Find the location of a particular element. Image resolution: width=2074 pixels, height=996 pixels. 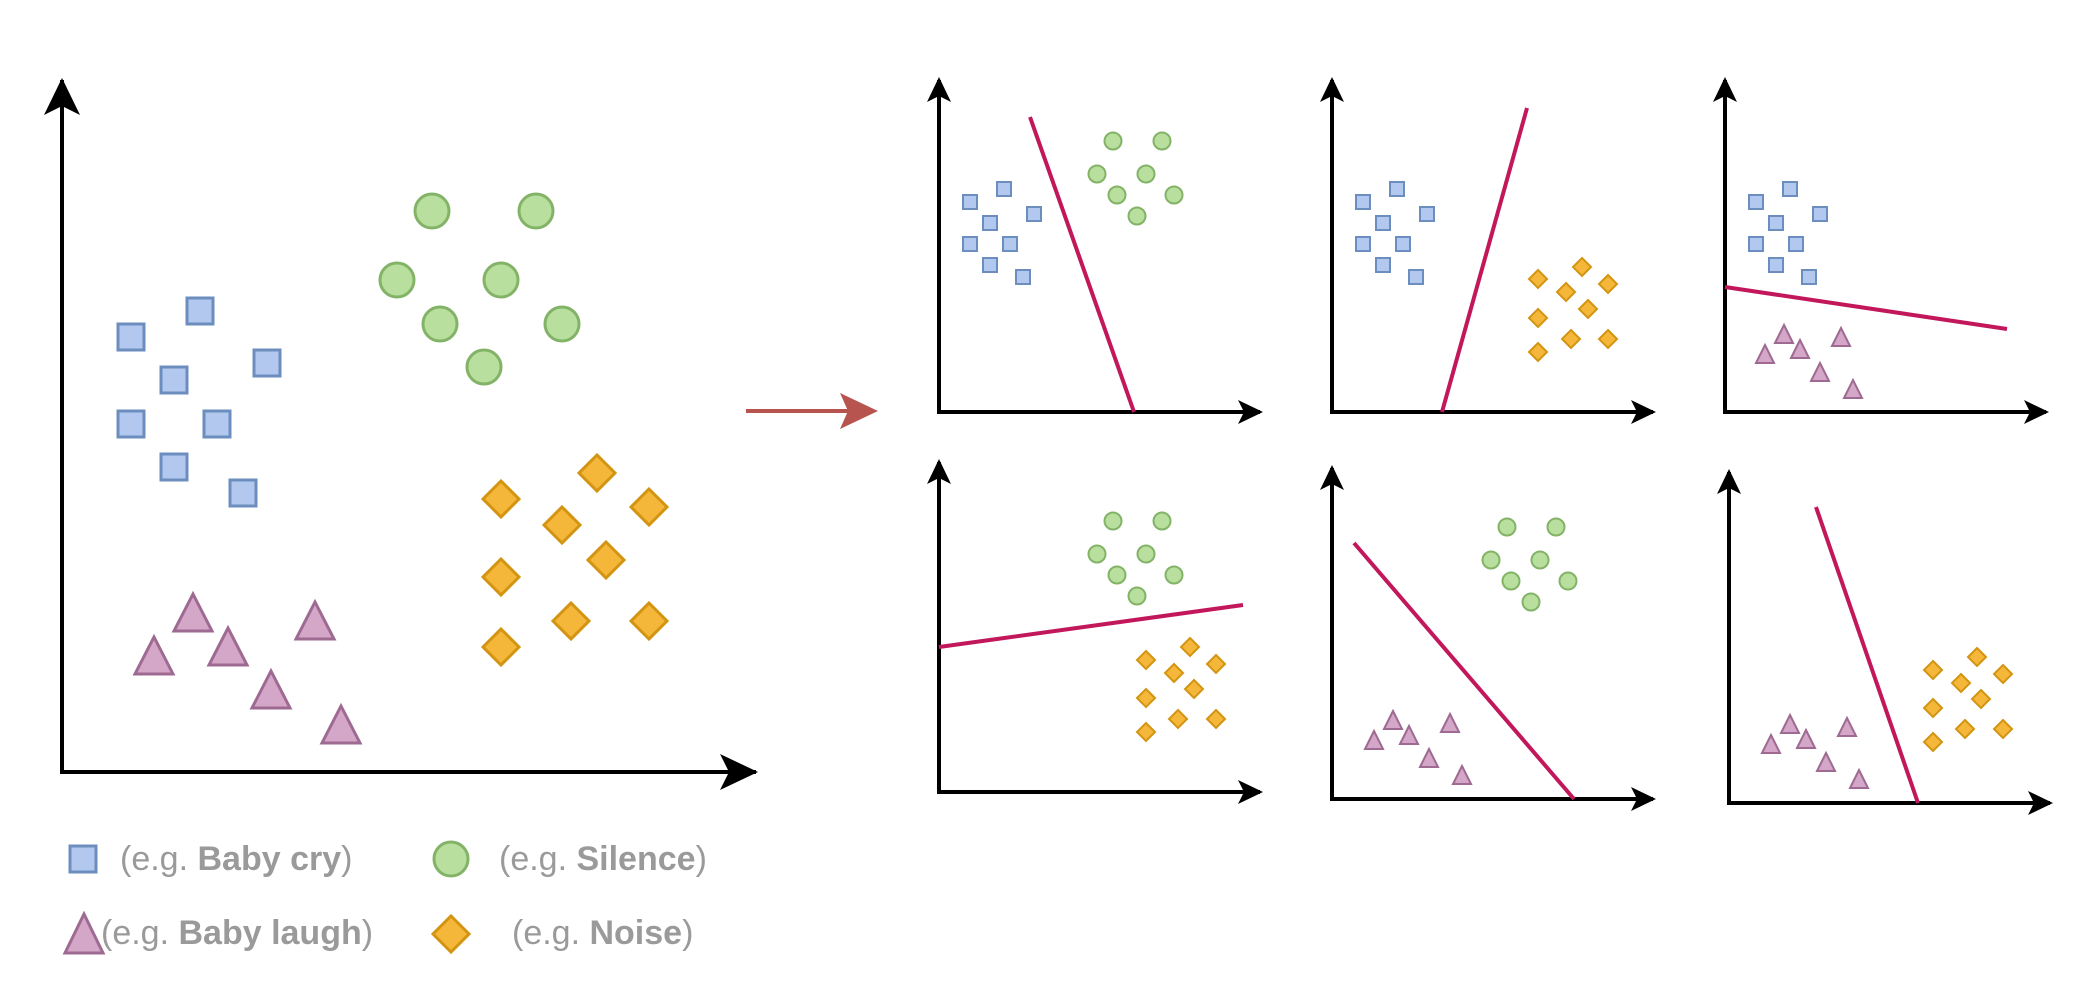

legend-entry-baby-cry: (e.g. Baby cry) is located at coordinates (236, 859).